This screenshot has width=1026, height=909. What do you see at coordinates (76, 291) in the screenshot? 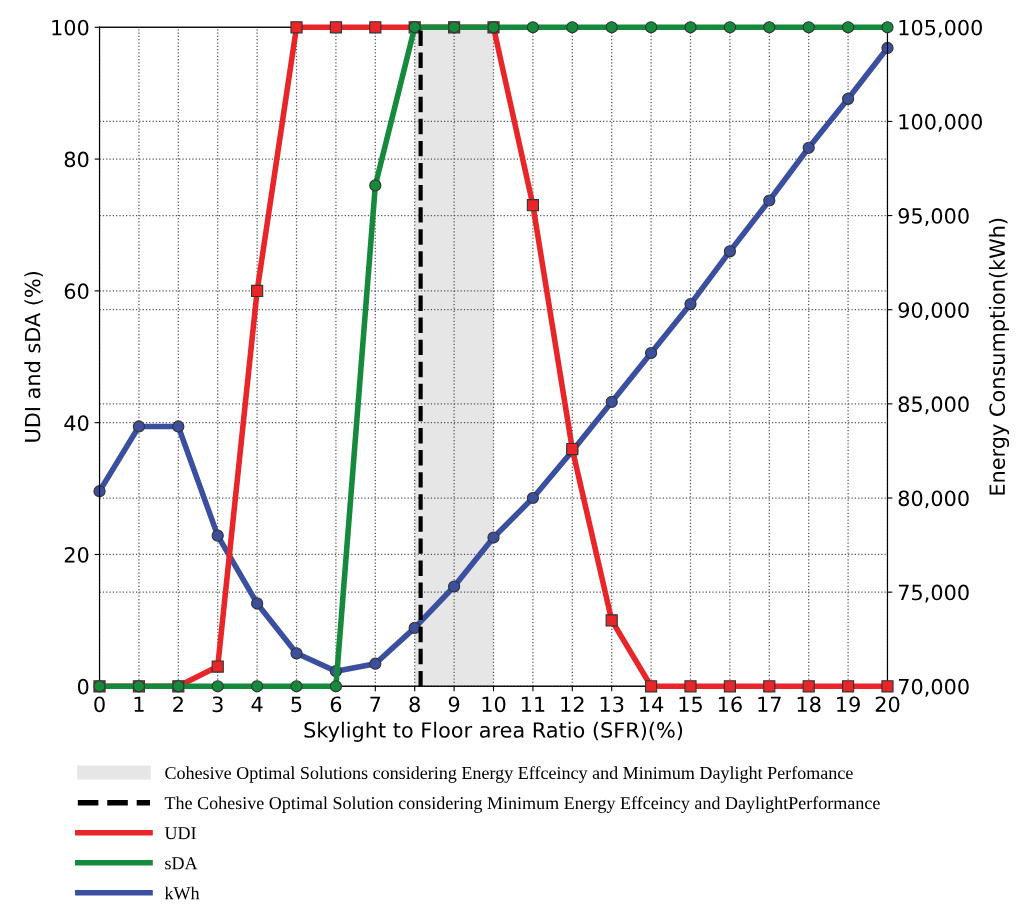
I see `y-tick-label: 60` at bounding box center [76, 291].